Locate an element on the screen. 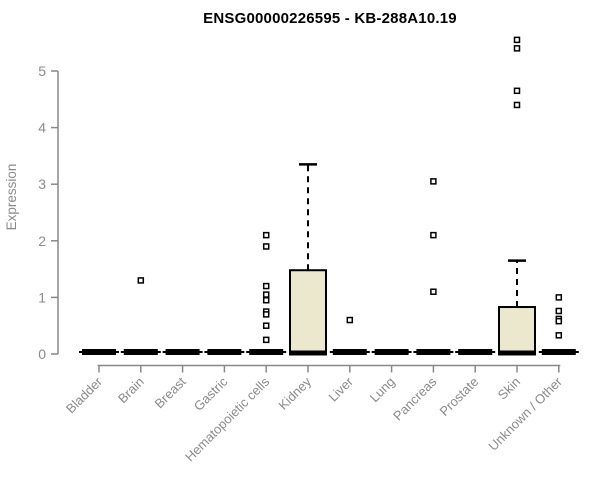  x-tick-label-skin: Skin is located at coordinates (509, 388).